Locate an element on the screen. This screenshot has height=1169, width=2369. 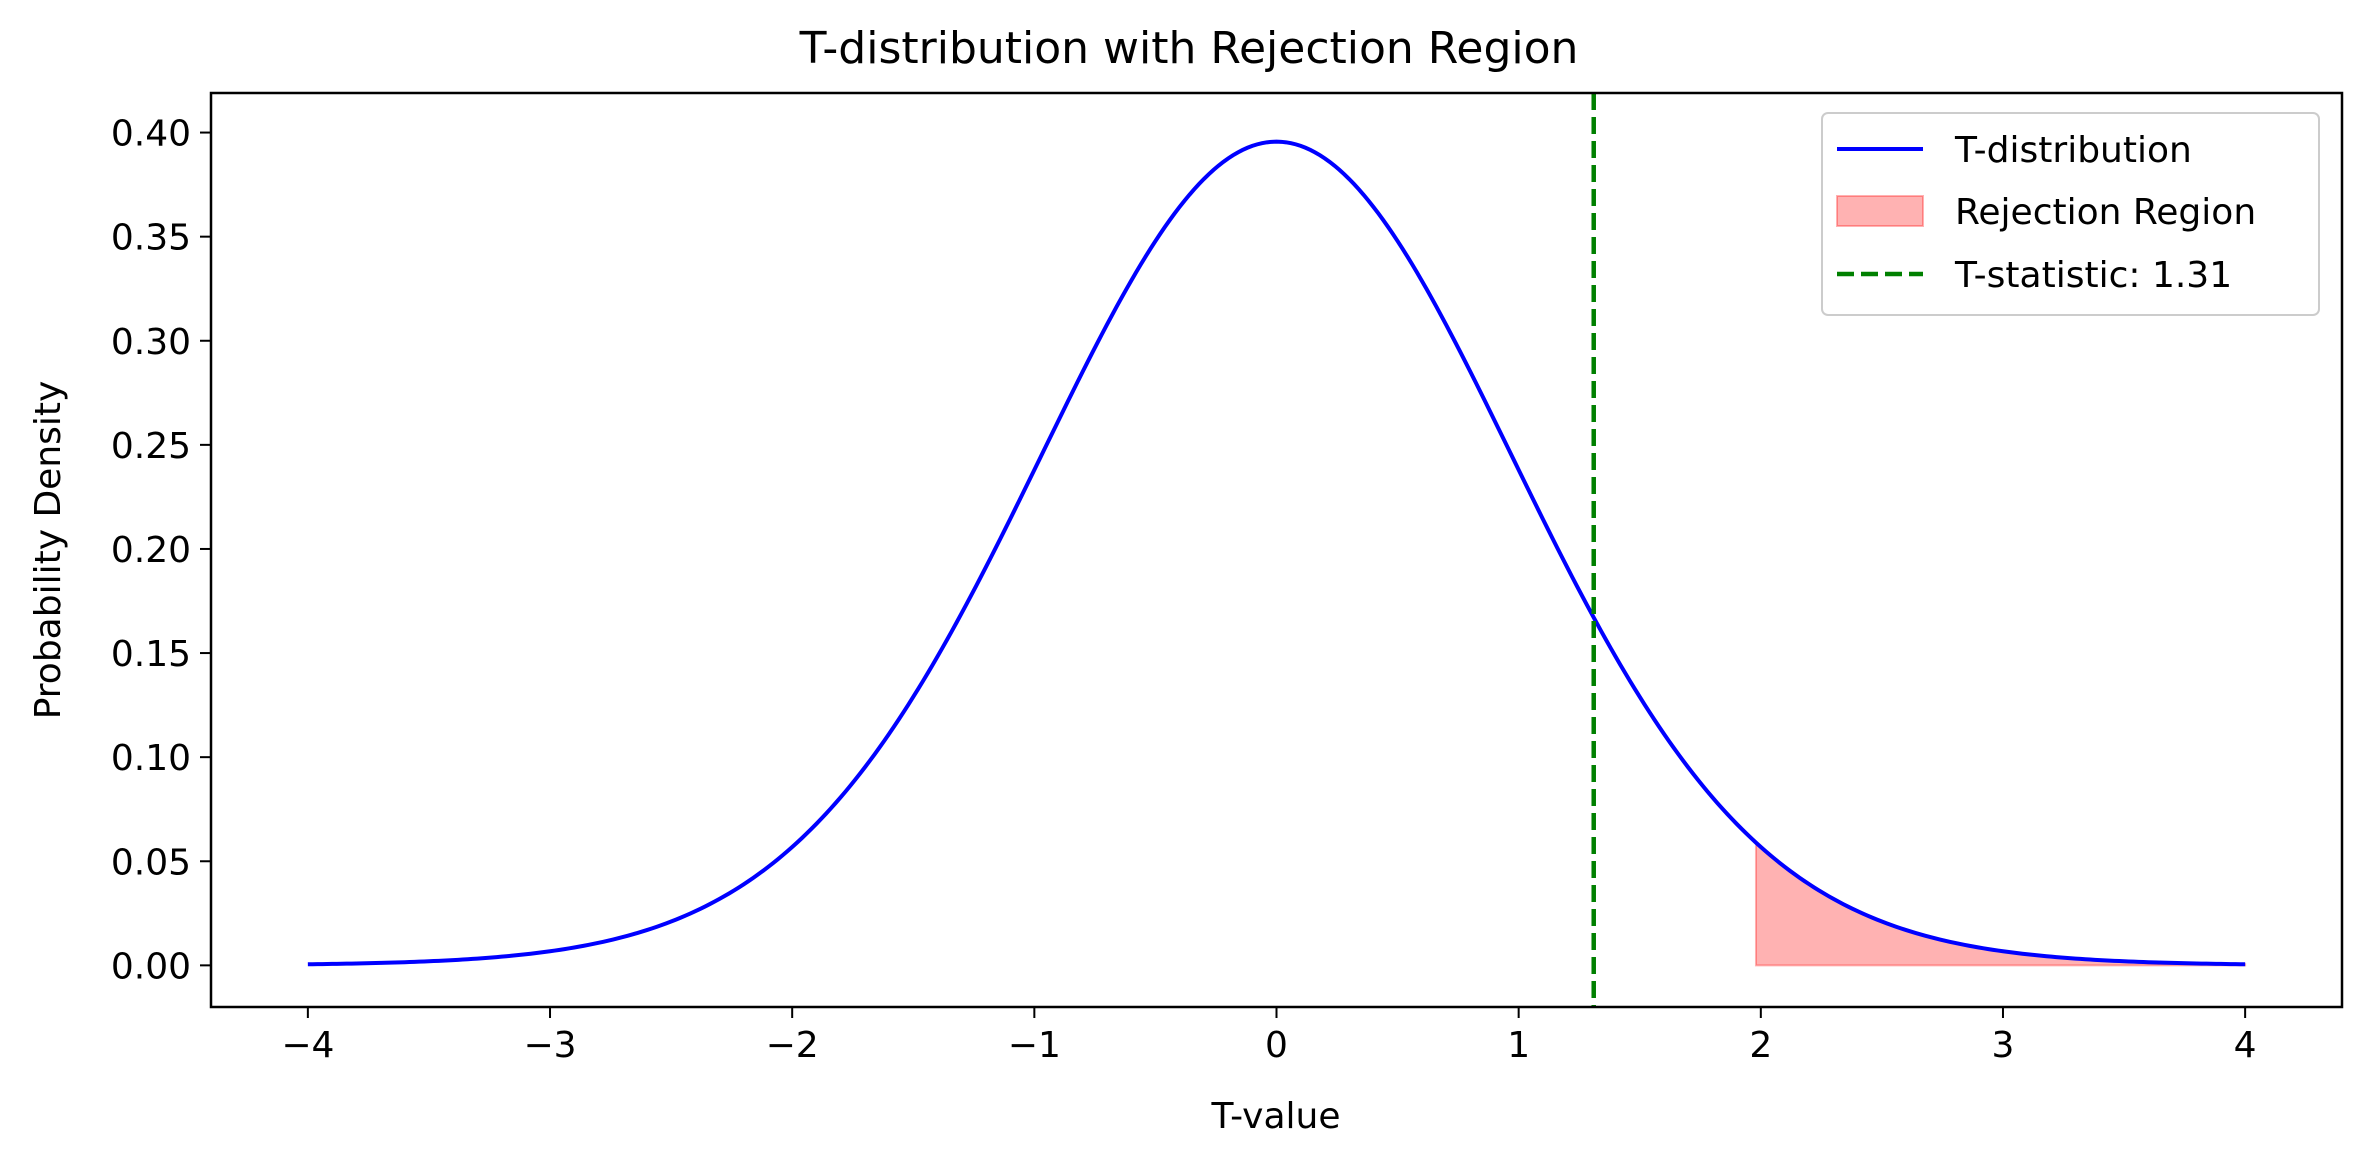
x-tick-label: 4 is located at coordinates (2245, 1045).